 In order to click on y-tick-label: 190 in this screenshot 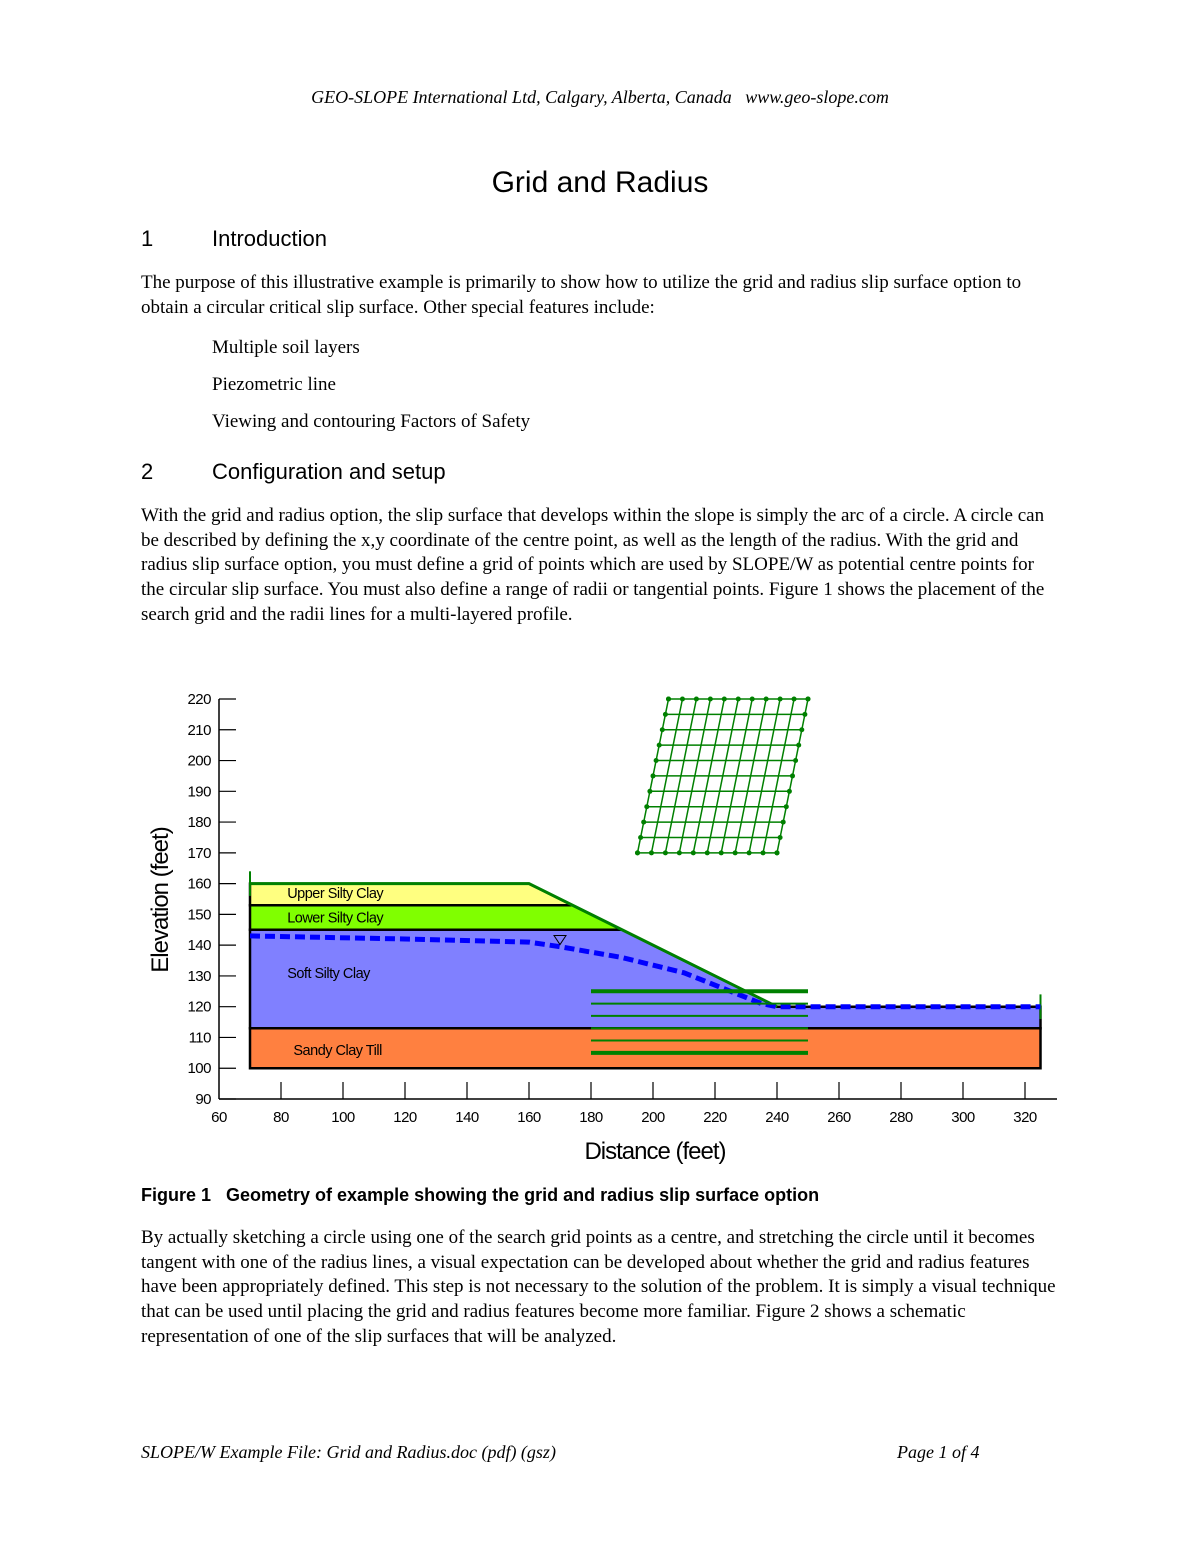, I will do `click(199, 791)`.